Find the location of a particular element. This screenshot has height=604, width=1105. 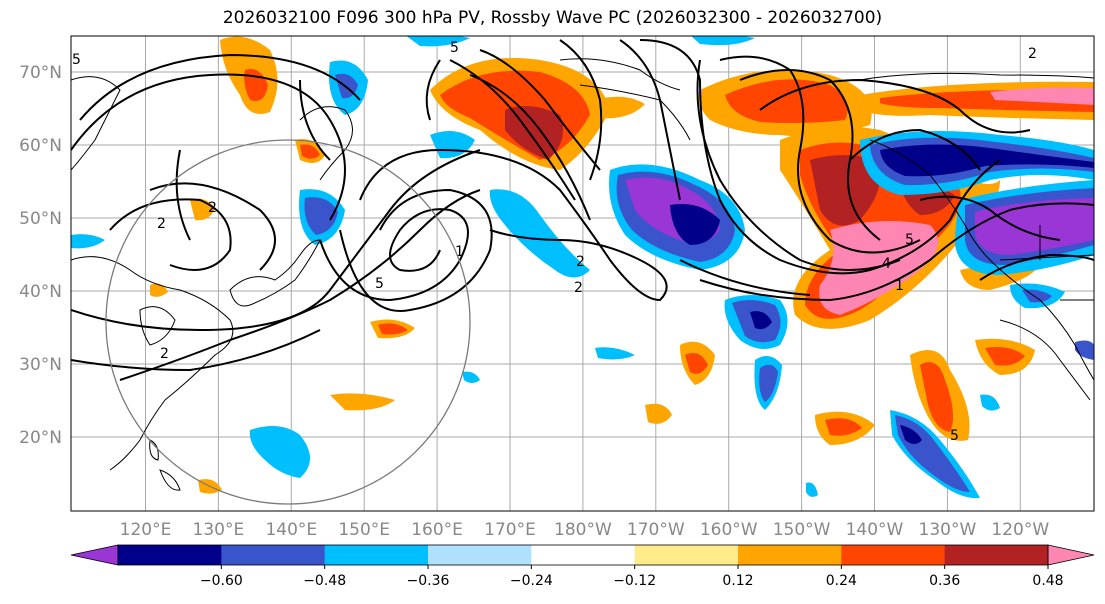

colorbar-tick-label: 0.36 is located at coordinates (944, 581).